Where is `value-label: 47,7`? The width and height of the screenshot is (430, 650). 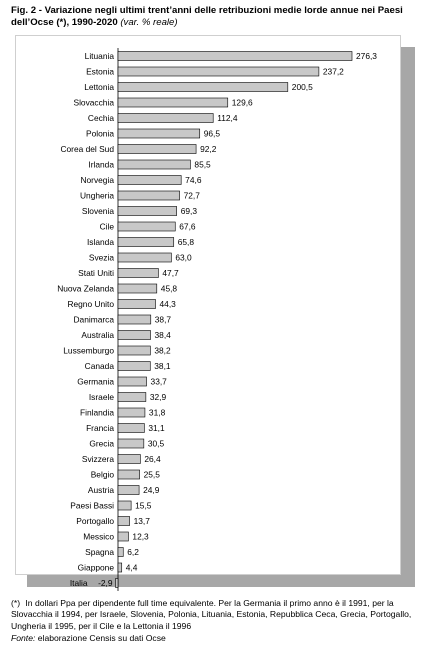
value-label: 47,7 is located at coordinates (170, 273).